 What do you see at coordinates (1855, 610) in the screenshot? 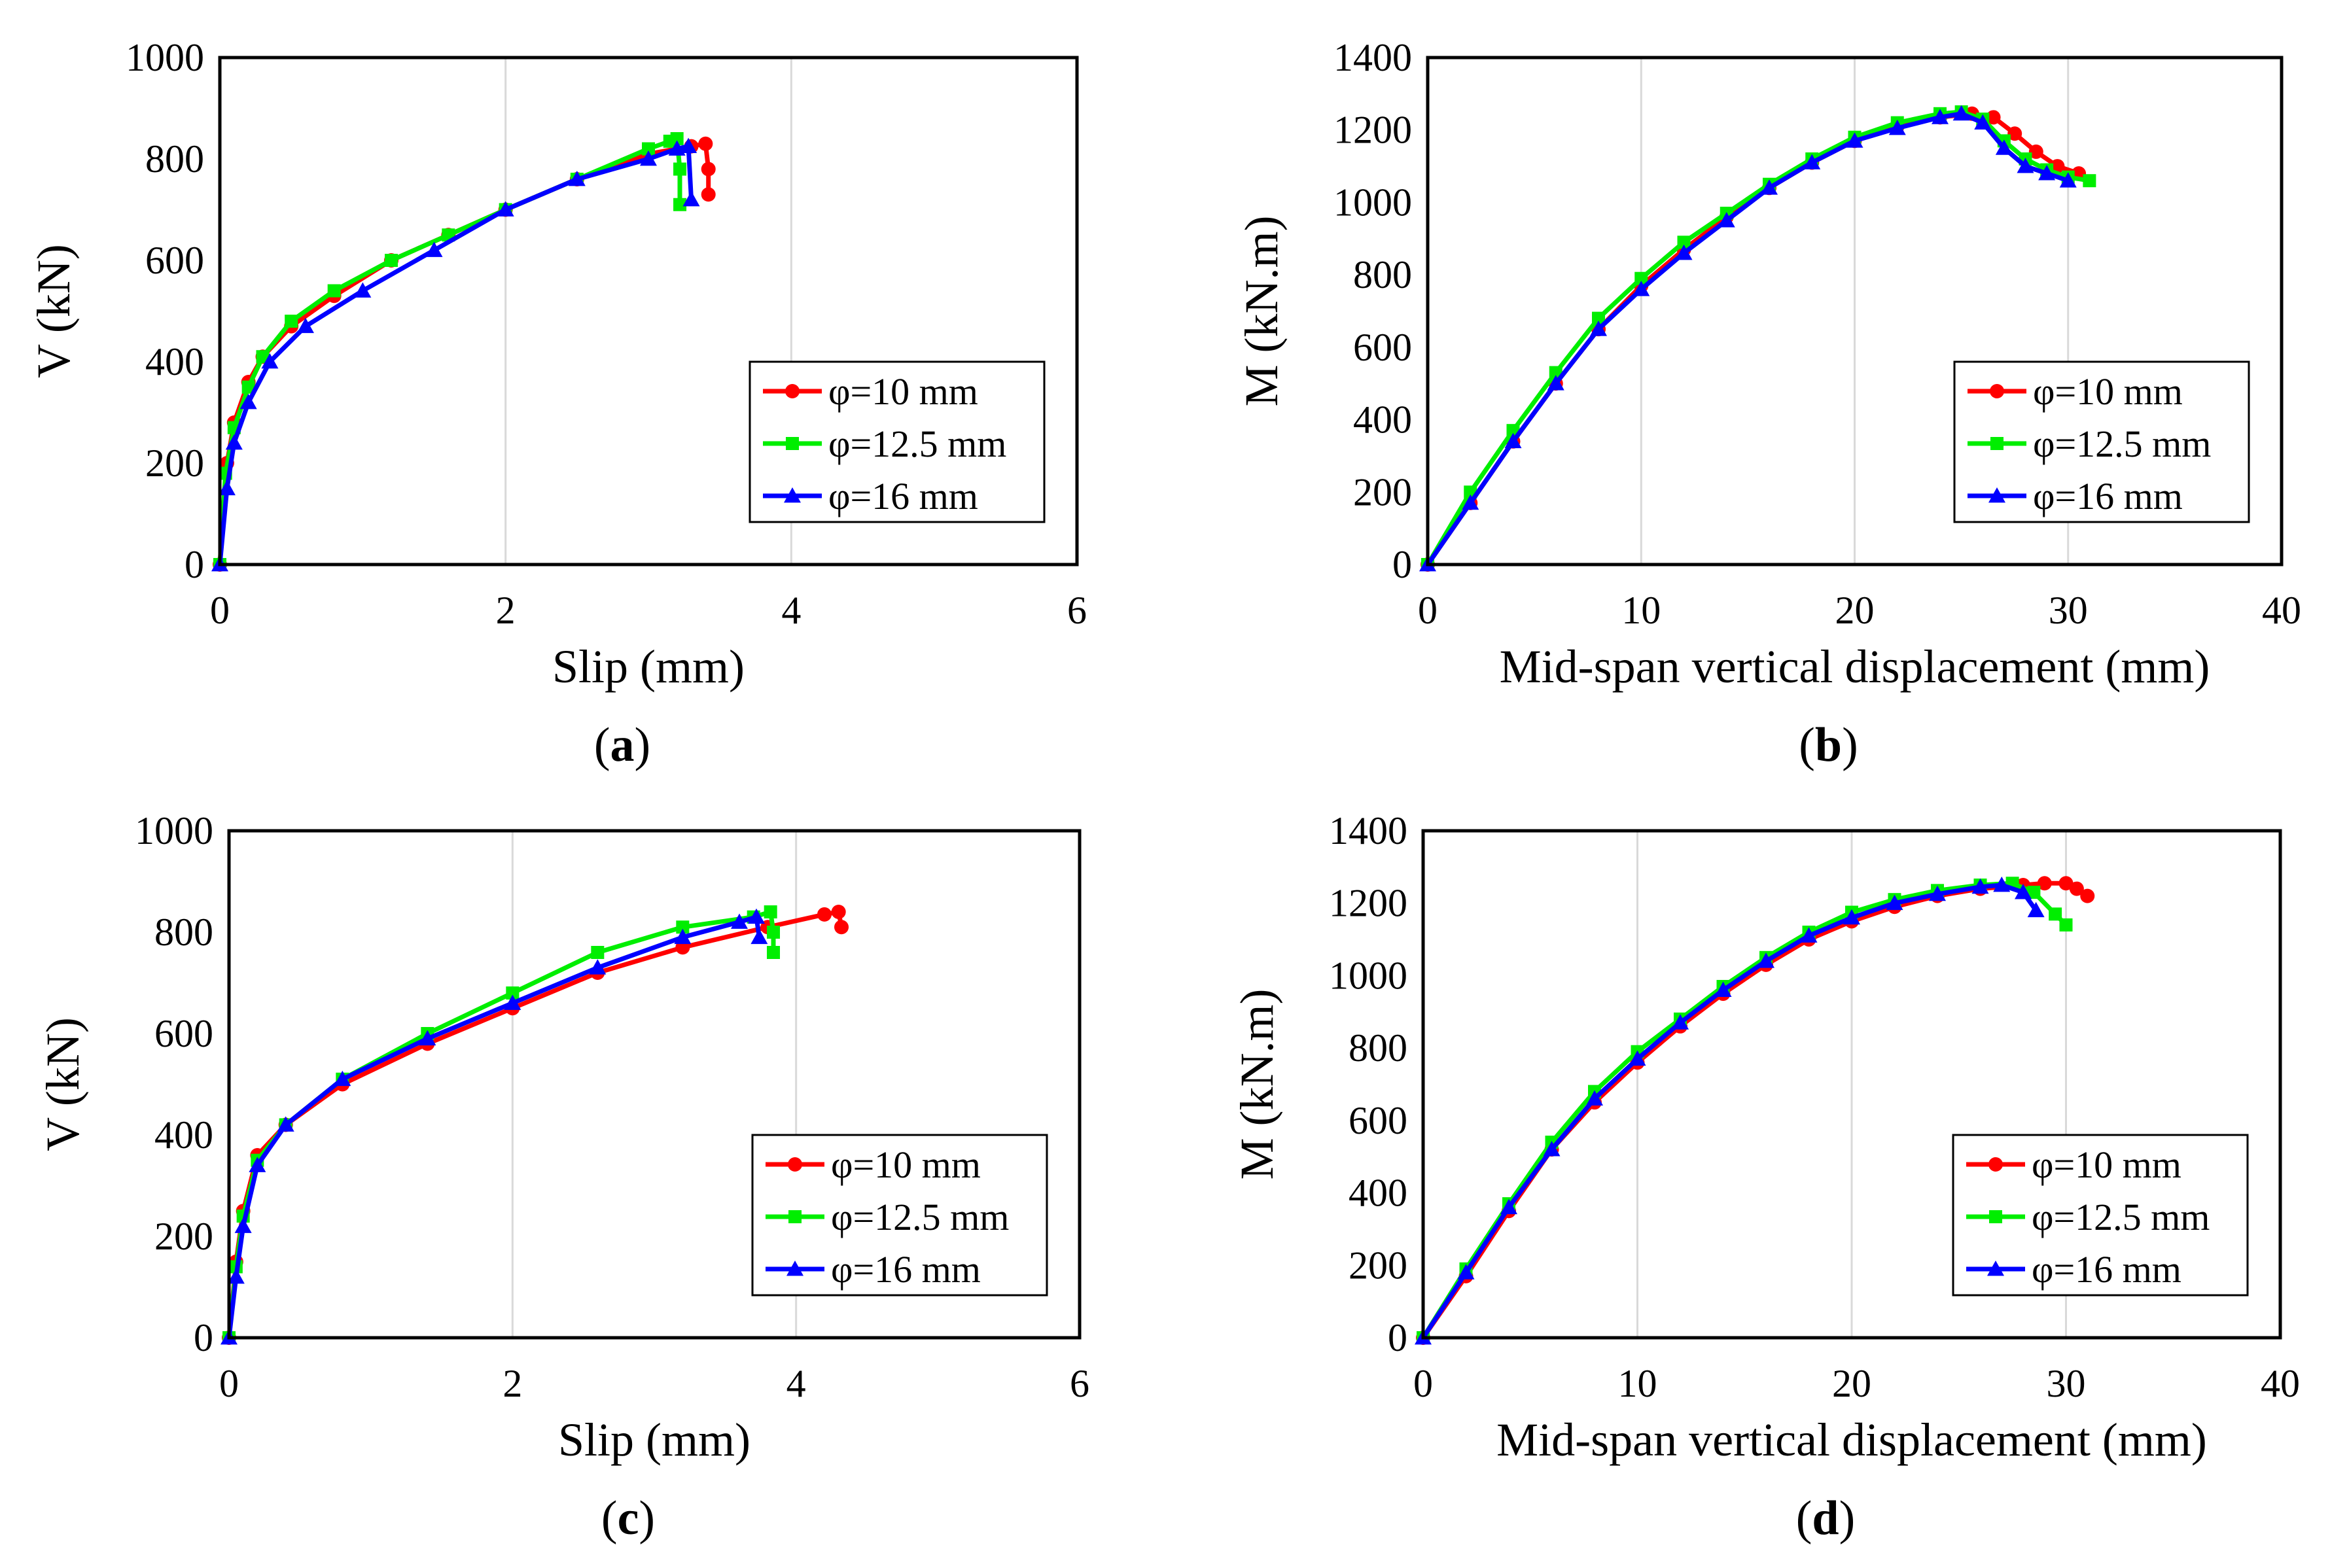
I see `x-tick-label: 20` at bounding box center [1855, 610].